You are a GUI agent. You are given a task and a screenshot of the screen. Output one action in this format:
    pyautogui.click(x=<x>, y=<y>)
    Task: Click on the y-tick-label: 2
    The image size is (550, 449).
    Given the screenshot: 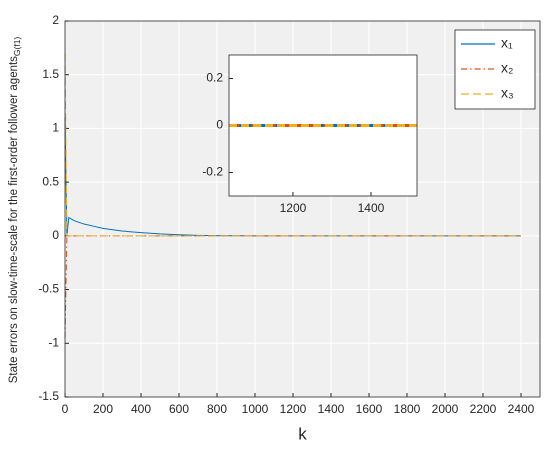 What is the action you would take?
    pyautogui.click(x=55, y=20)
    